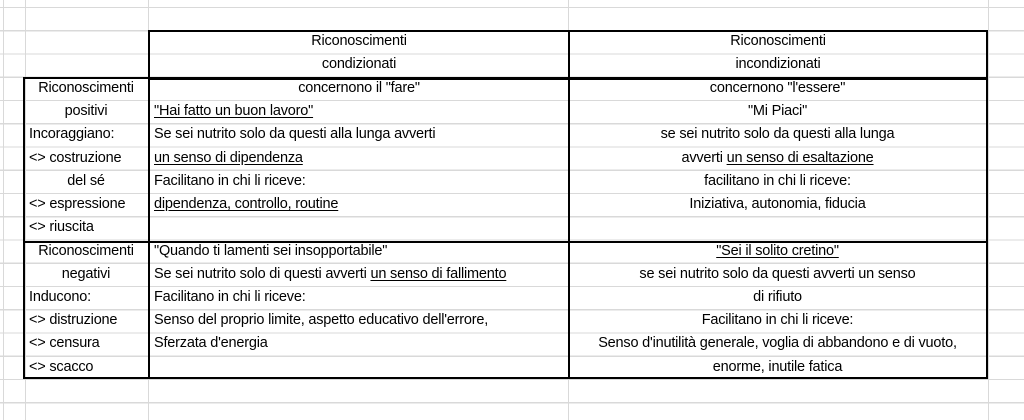 Image resolution: width=1024 pixels, height=420 pixels. What do you see at coordinates (77, 204) in the screenshot?
I see `label-cell: <> espressione` at bounding box center [77, 204].